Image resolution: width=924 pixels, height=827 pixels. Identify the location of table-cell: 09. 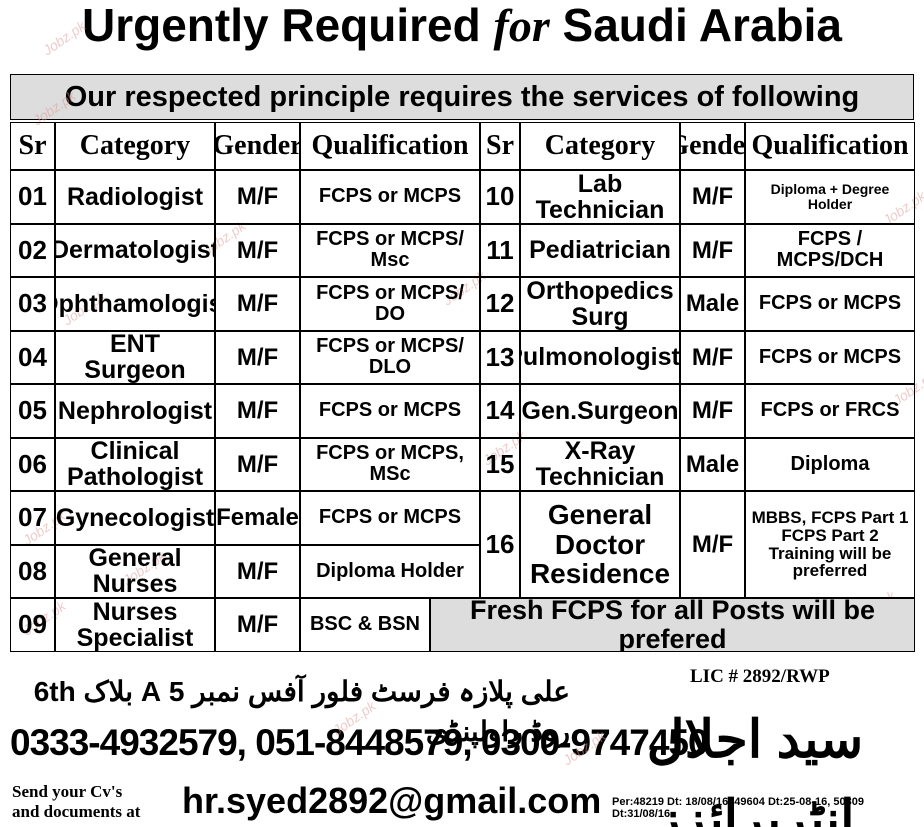
(32, 625).